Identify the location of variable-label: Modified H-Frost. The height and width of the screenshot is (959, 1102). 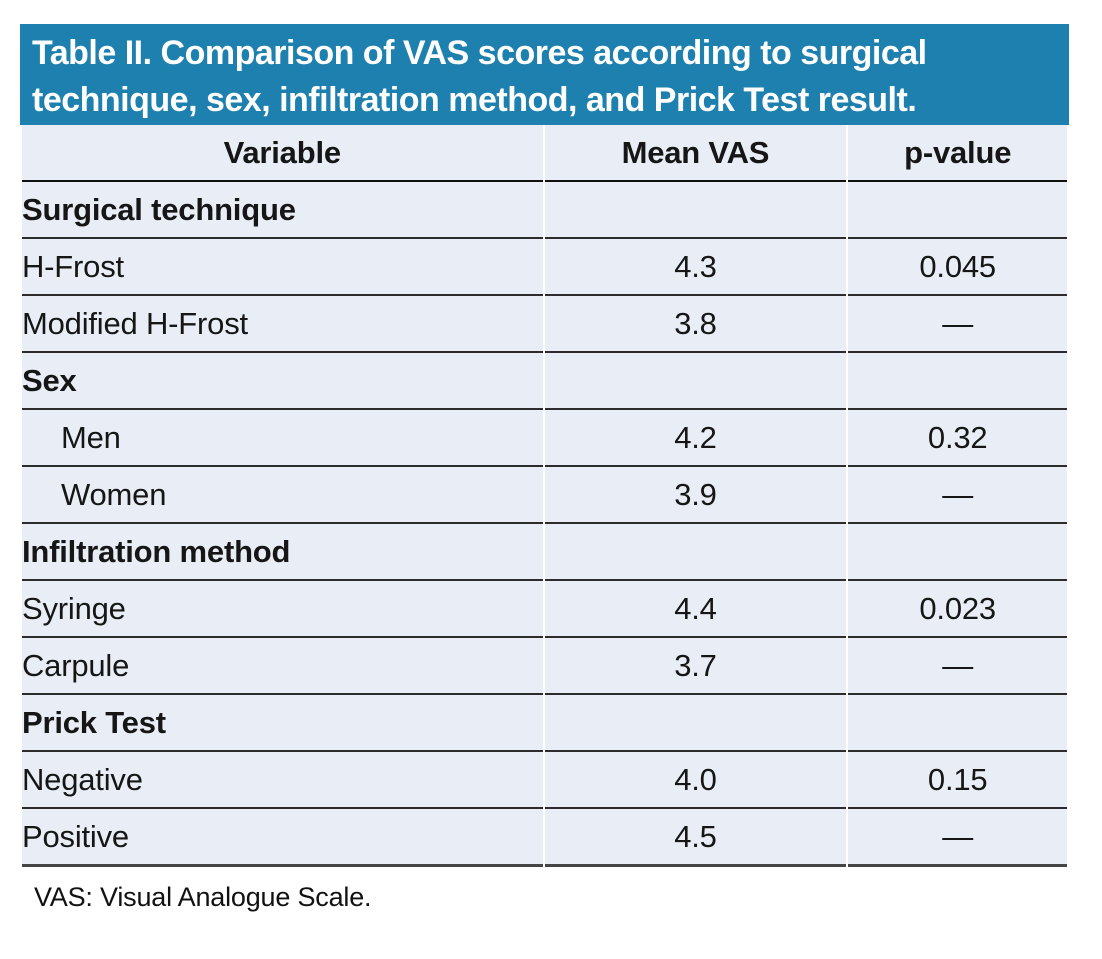
(282, 324).